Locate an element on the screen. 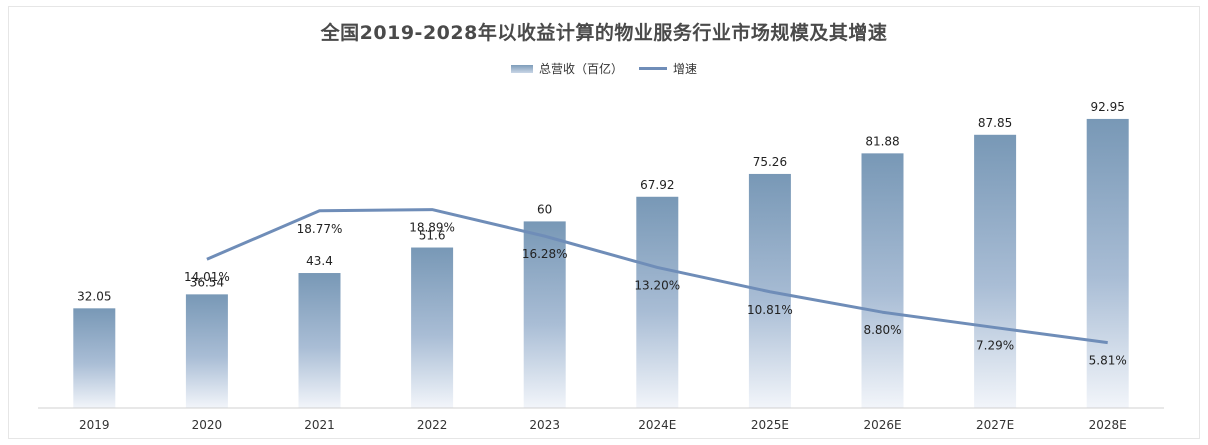 The image size is (1208, 445). chart-title: 全国2019-2028年以收益计算的物业服务行业市场规模及其增速 is located at coordinates (604, 33).